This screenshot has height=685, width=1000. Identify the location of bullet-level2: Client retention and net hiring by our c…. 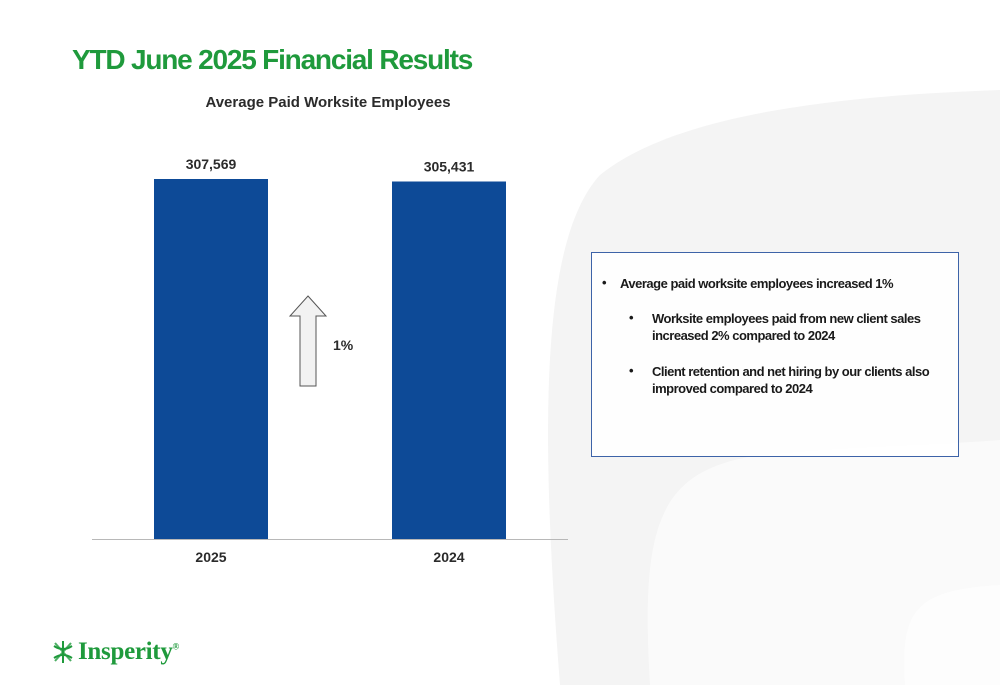
(791, 380).